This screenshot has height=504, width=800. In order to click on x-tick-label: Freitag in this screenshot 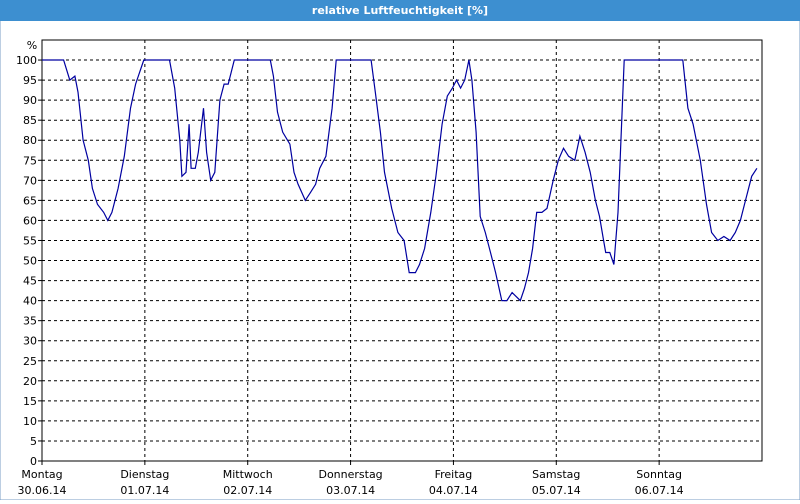, I will do `click(454, 474)`.